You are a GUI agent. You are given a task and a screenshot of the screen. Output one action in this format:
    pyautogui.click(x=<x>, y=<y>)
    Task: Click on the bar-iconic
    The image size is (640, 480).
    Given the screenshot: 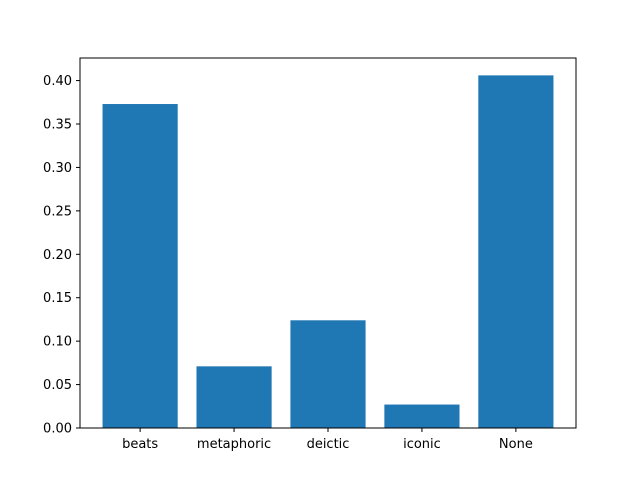 What is the action you would take?
    pyautogui.click(x=422, y=416)
    